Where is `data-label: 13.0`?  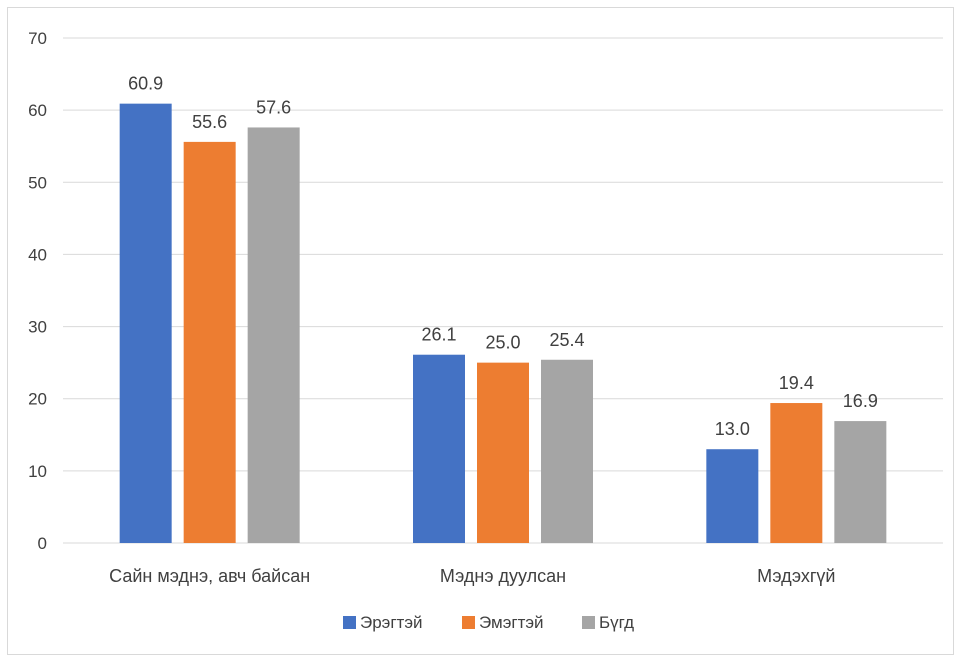 data-label: 13.0 is located at coordinates (732, 429).